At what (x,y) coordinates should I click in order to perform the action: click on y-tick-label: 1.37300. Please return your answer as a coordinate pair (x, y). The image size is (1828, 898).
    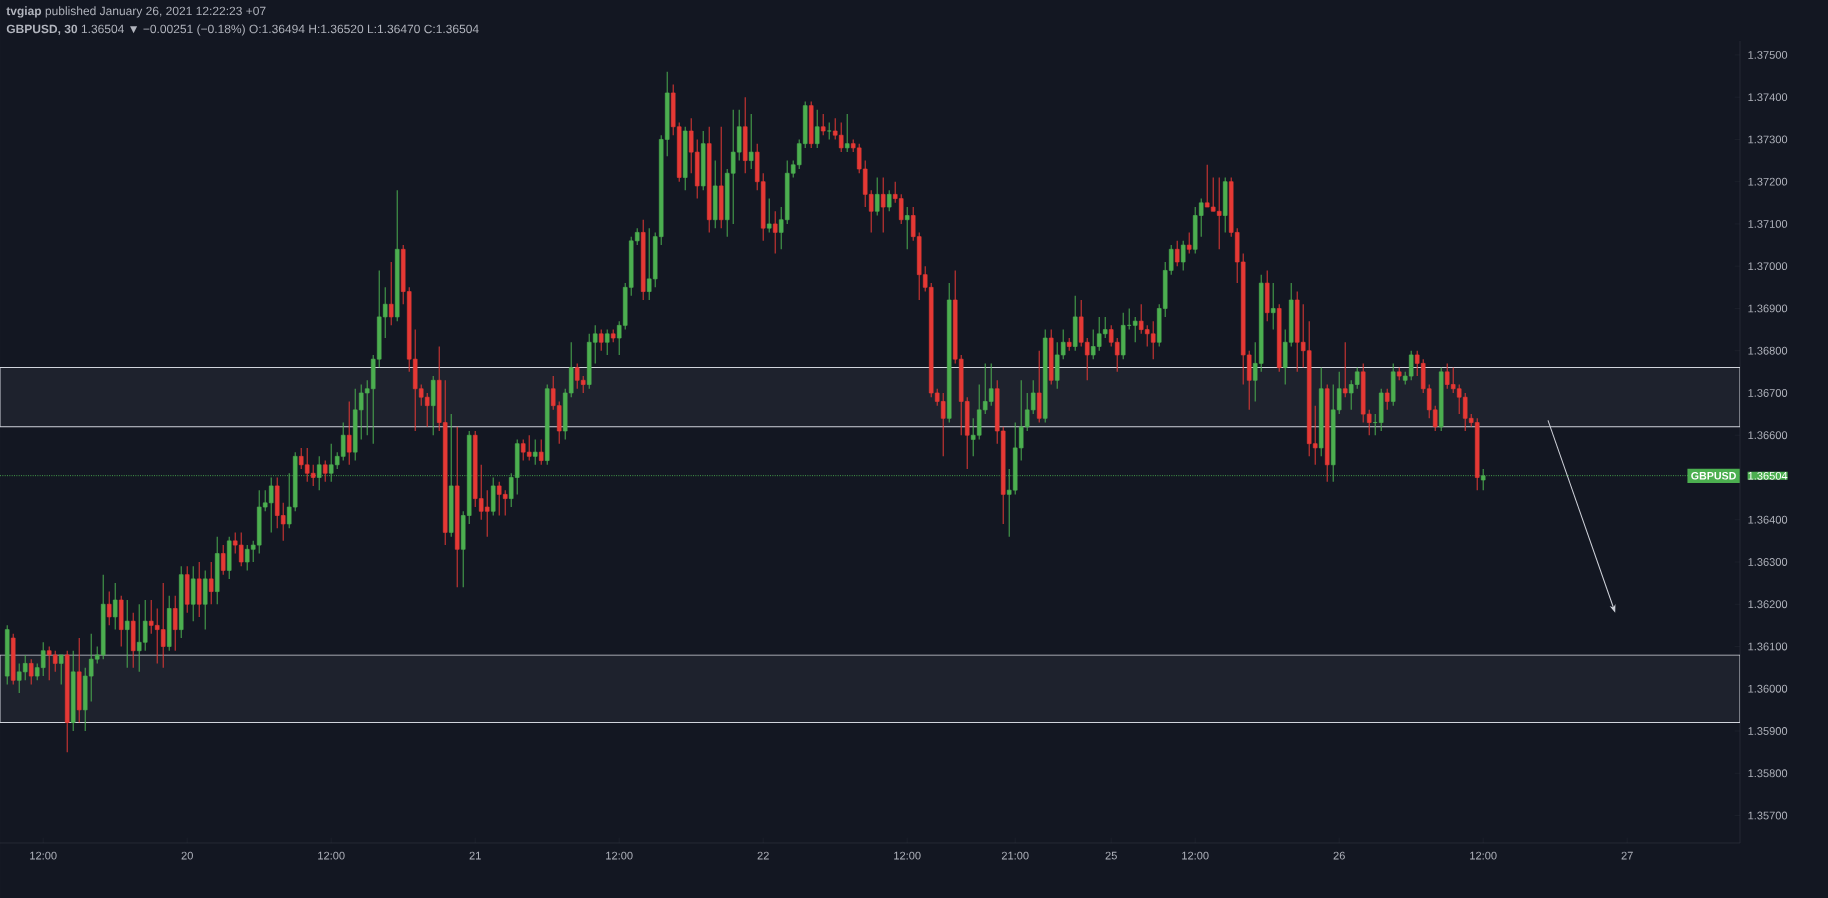
    Looking at the image, I should click on (1768, 139).